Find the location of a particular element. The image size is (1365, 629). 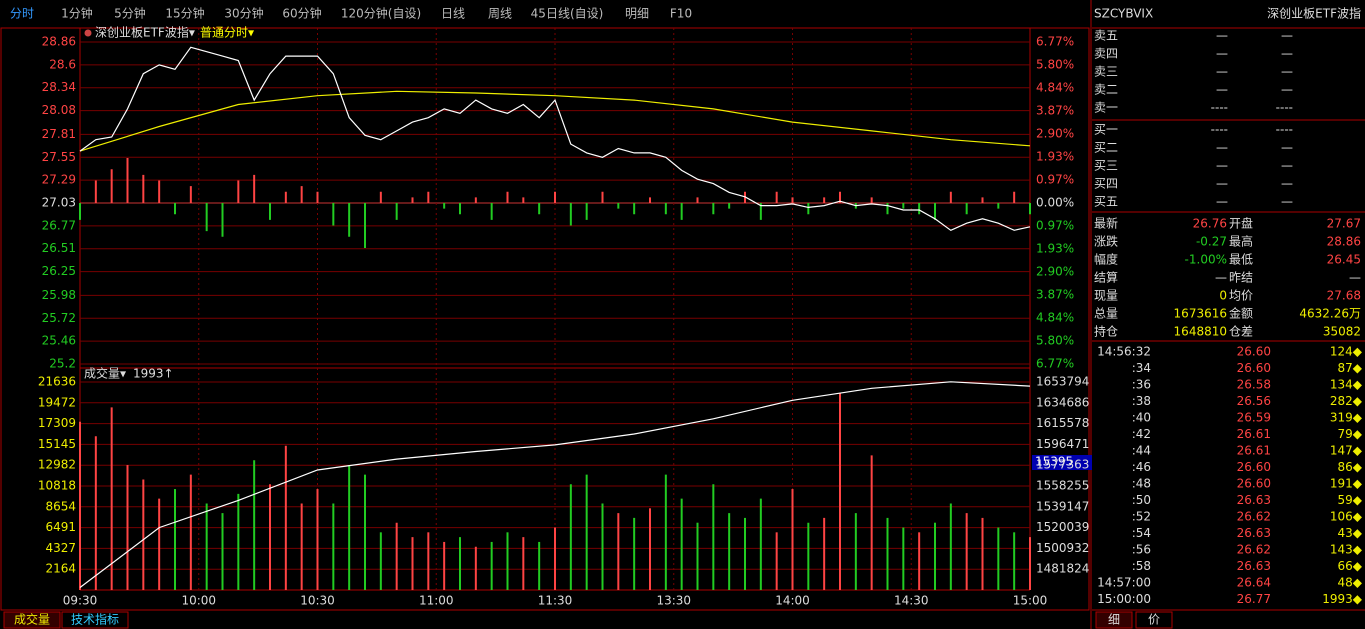

stat-label: 涨跌 is located at coordinates (1106, 241).